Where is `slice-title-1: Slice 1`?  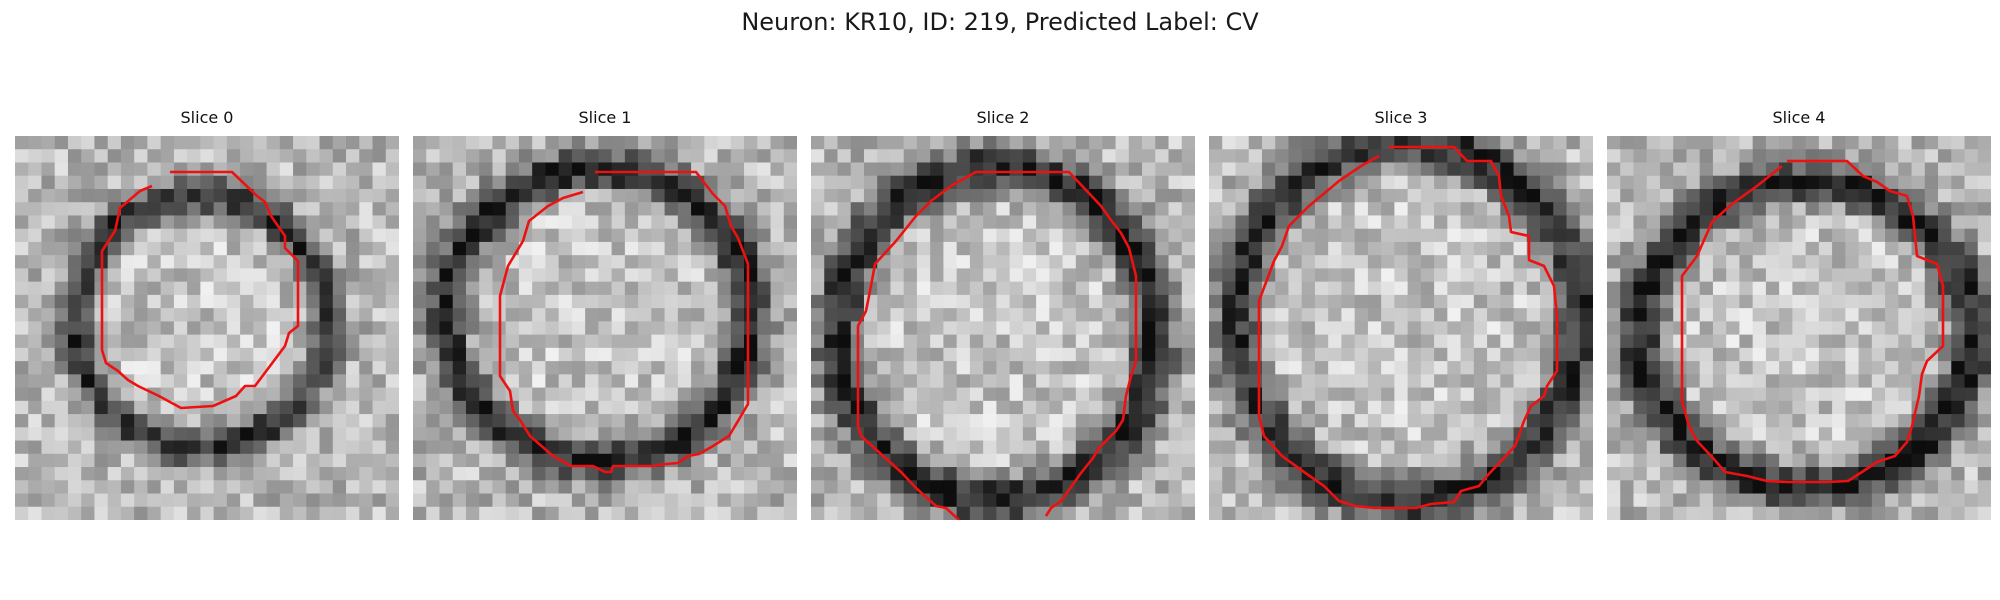
slice-title-1: Slice 1 is located at coordinates (605, 117).